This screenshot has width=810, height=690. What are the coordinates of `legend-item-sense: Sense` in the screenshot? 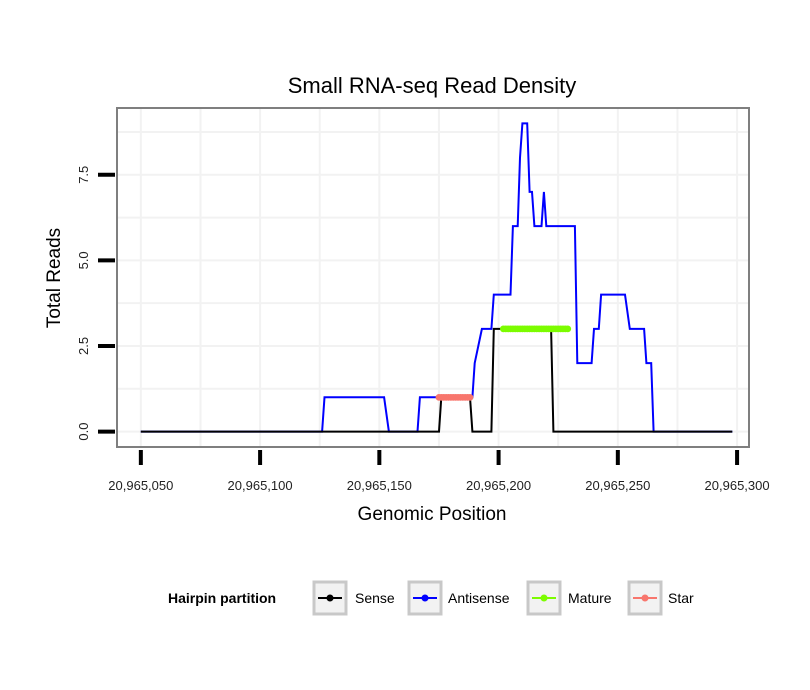 It's located at (353, 598).